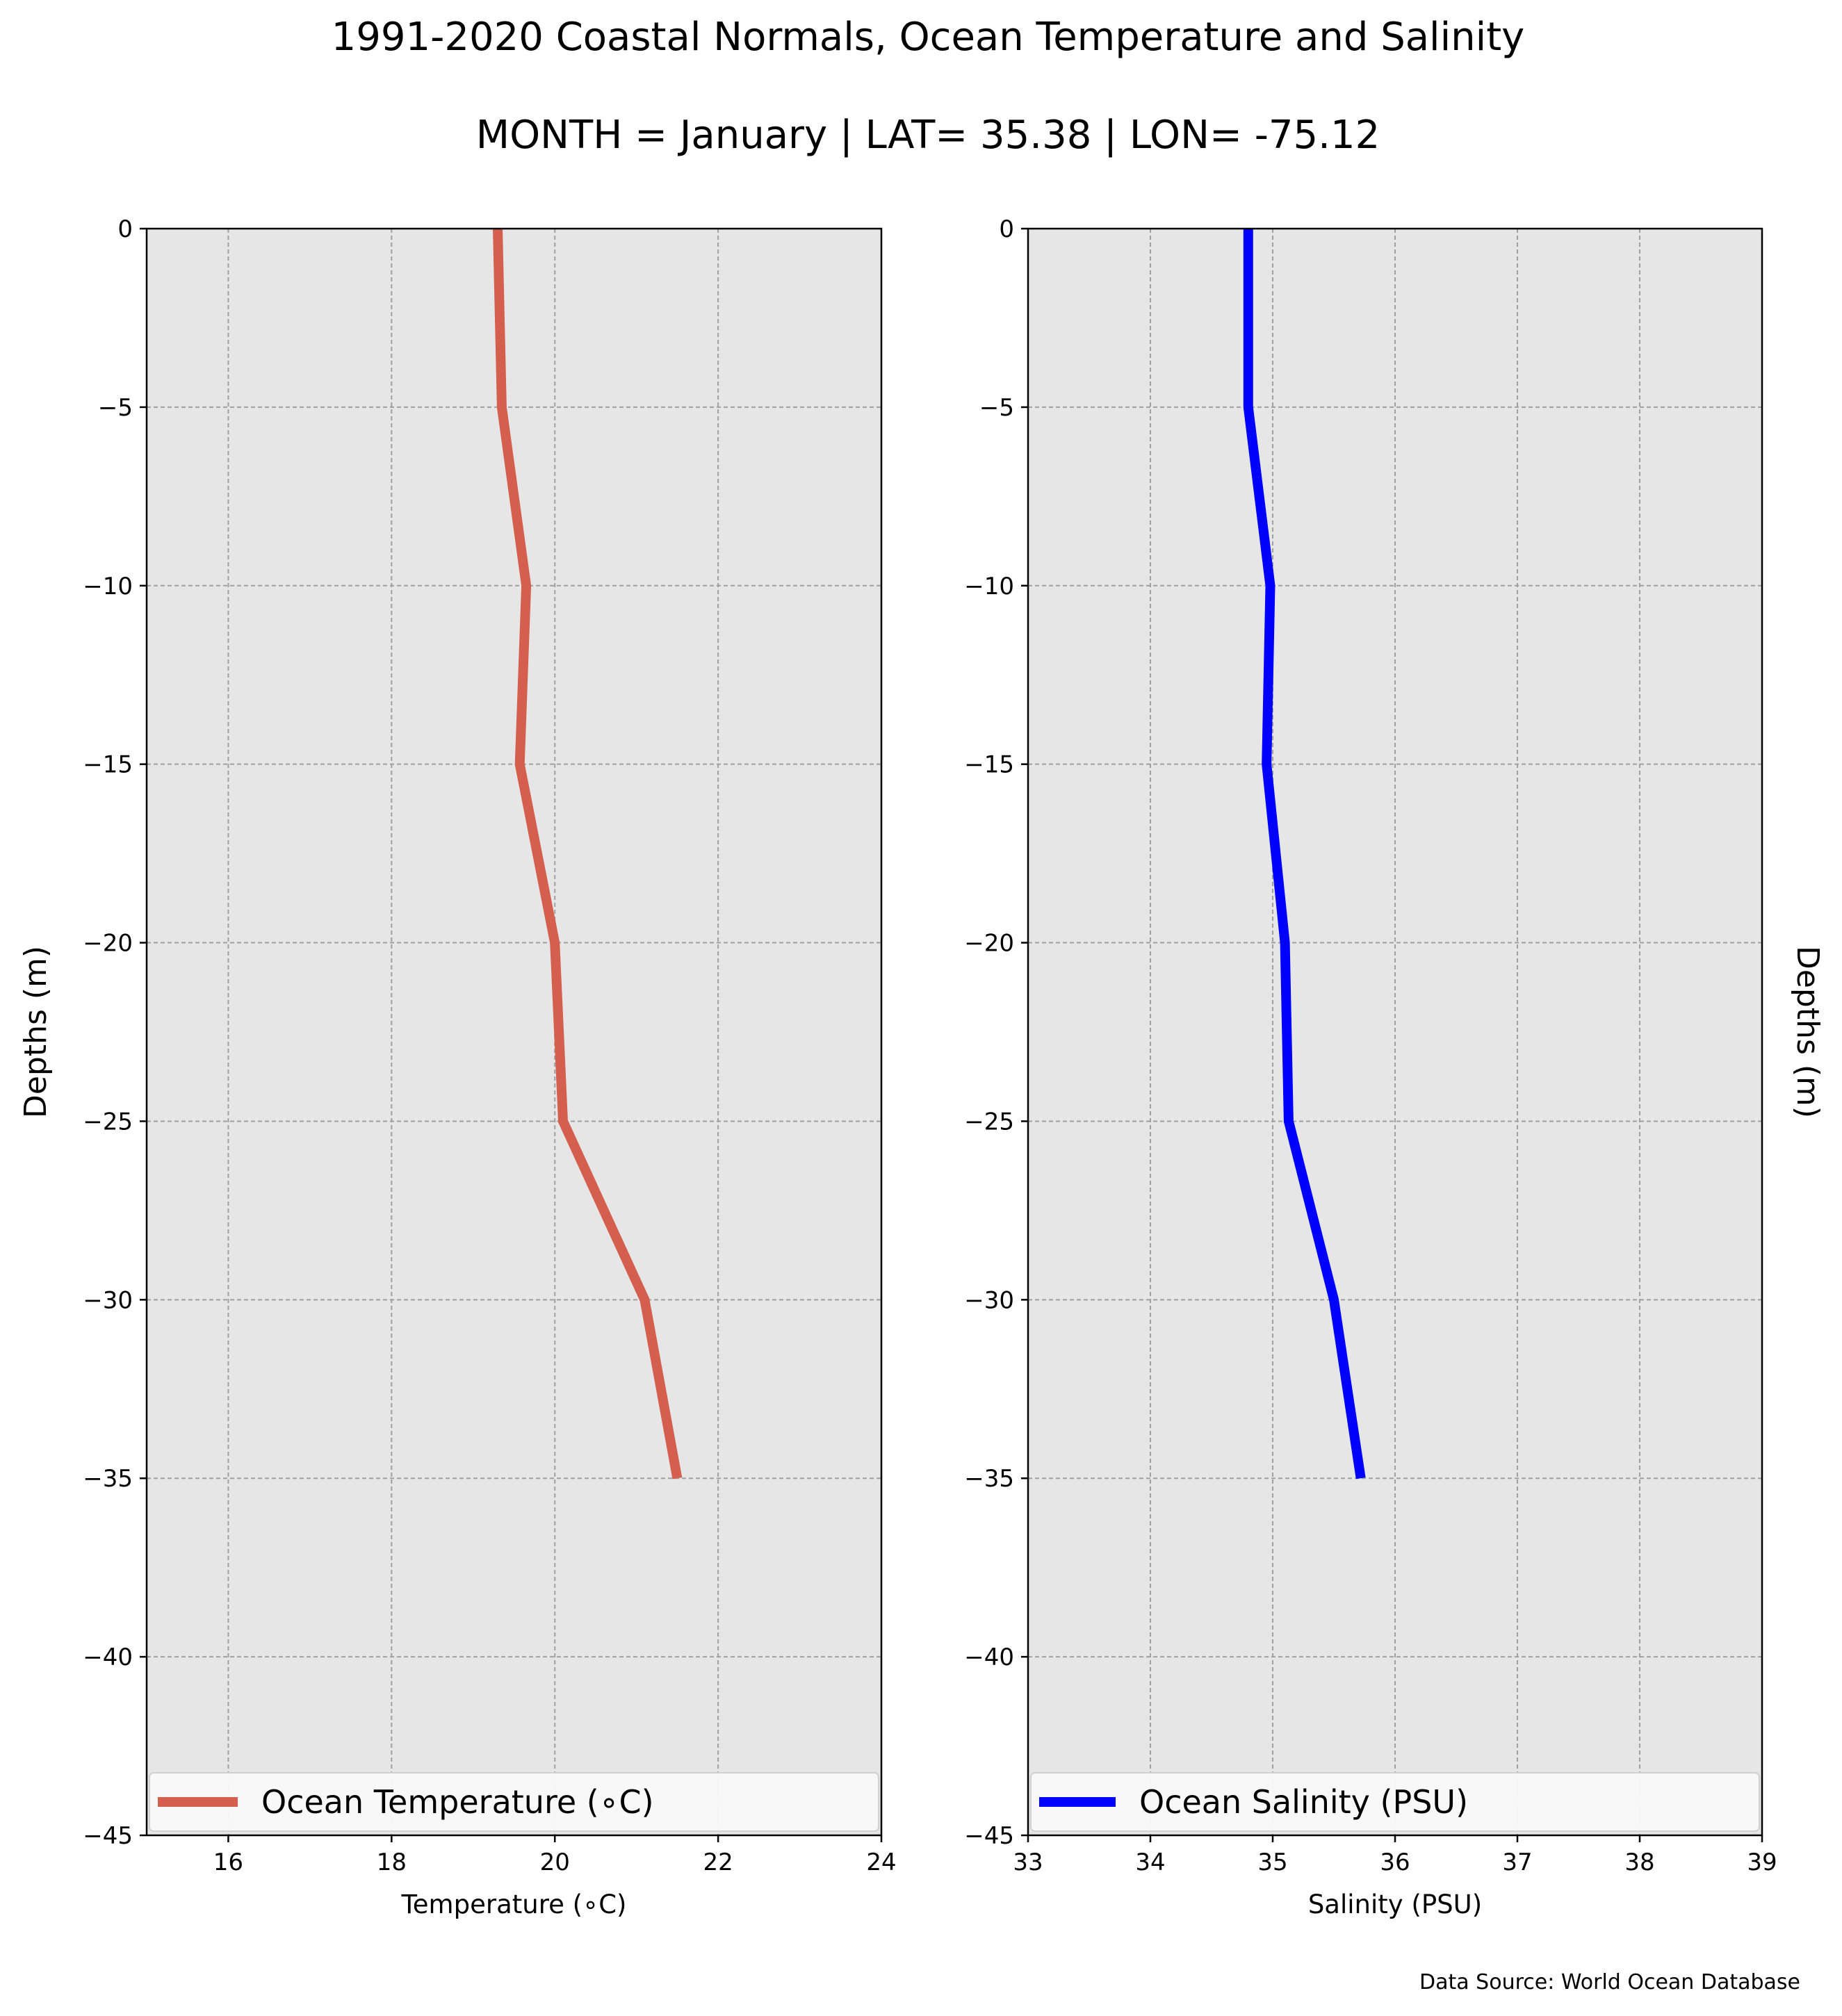  What do you see at coordinates (1028, 1863) in the screenshot?
I see `x-tick-label: 33` at bounding box center [1028, 1863].